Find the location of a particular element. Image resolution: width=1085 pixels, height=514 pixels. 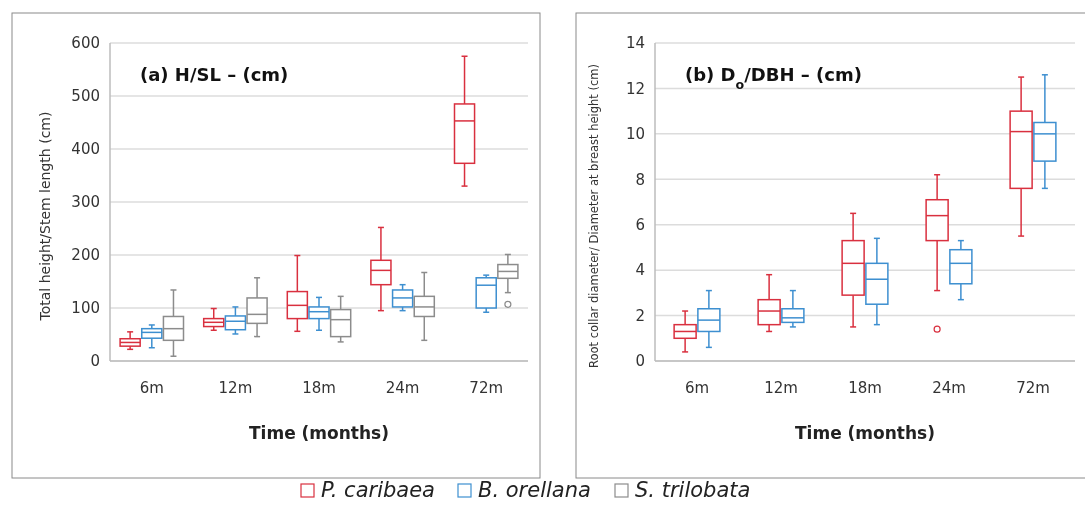

y-tick-label: 2 is located at coordinates (640, 315).